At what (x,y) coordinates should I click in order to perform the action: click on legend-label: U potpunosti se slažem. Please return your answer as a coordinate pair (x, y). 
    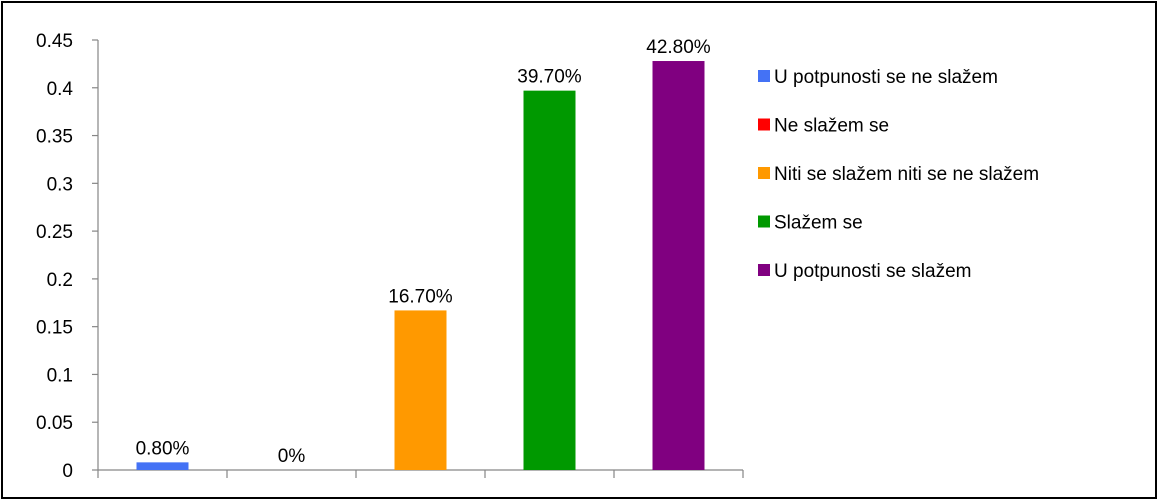
    Looking at the image, I should click on (873, 271).